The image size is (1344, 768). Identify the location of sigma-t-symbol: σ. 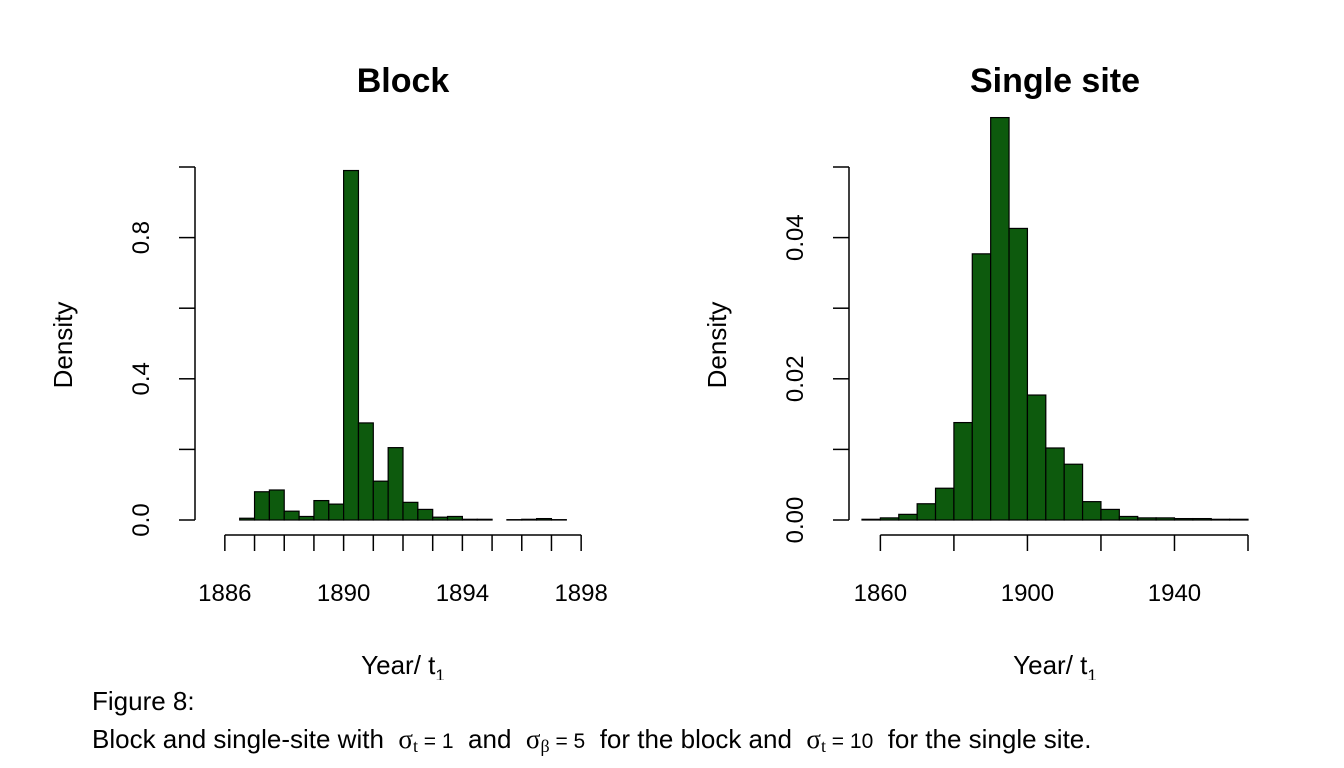
(405, 739).